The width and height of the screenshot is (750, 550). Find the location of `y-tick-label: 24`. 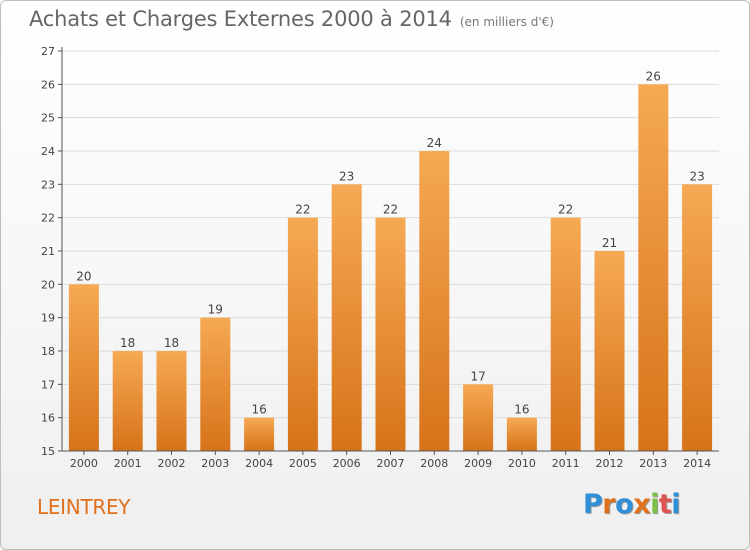

y-tick-label: 24 is located at coordinates (48, 151).